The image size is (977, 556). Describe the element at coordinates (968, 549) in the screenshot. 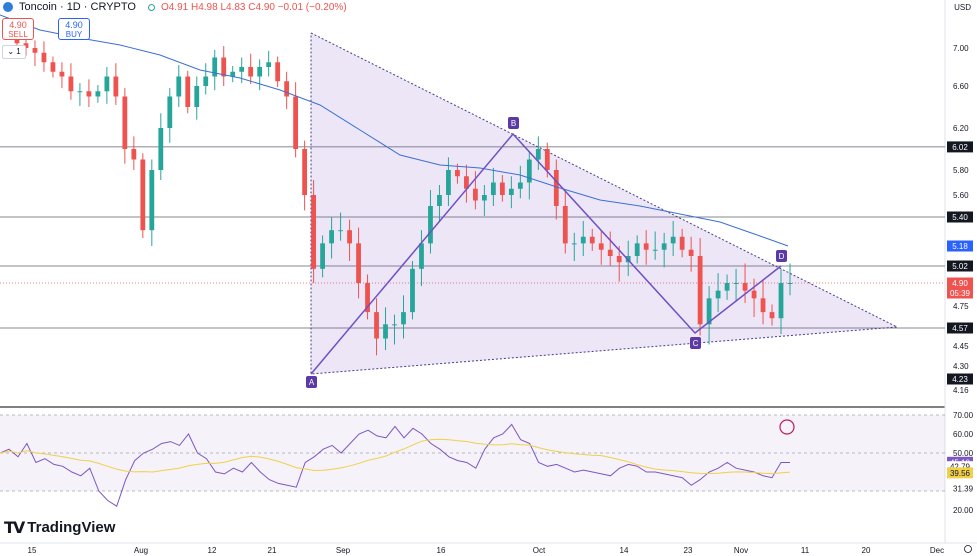

I see `settings-gear-icon` at that location.